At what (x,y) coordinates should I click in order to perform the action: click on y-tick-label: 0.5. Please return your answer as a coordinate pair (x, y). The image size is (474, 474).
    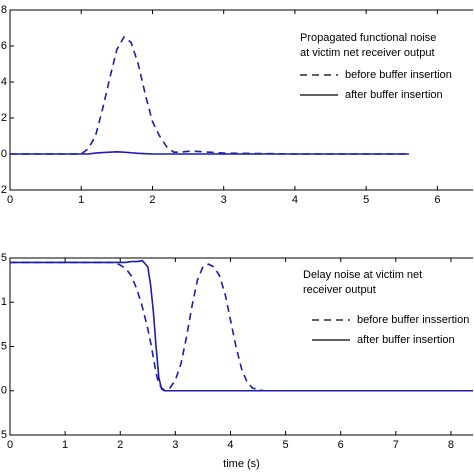
    Looking at the image, I should click on (3, 346).